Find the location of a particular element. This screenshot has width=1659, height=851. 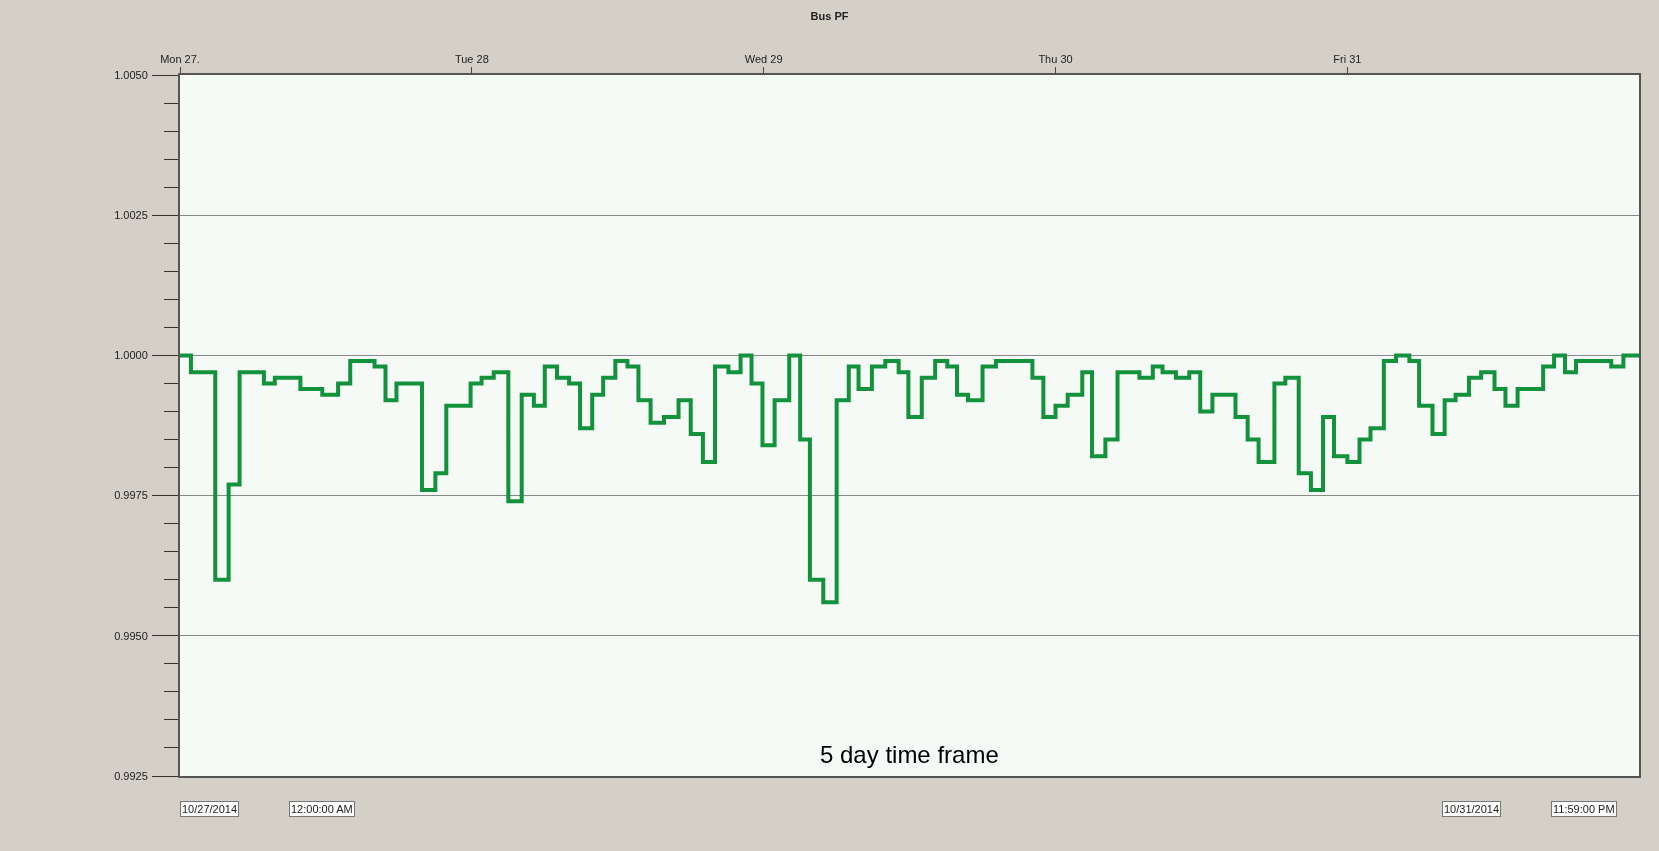

annotation: 5 day time frame is located at coordinates (909, 754).